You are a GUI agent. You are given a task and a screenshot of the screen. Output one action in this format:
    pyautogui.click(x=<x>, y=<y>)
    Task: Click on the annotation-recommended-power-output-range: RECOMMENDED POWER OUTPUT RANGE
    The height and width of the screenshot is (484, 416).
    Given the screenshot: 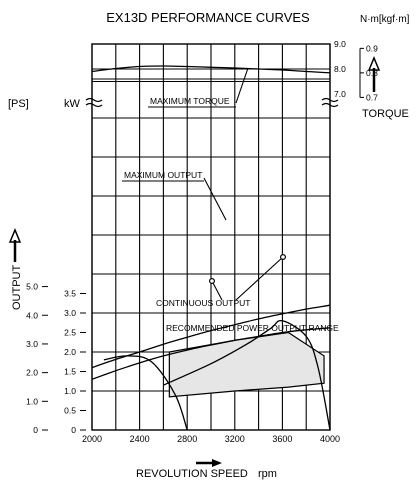 What is the action you would take?
    pyautogui.click(x=252, y=328)
    